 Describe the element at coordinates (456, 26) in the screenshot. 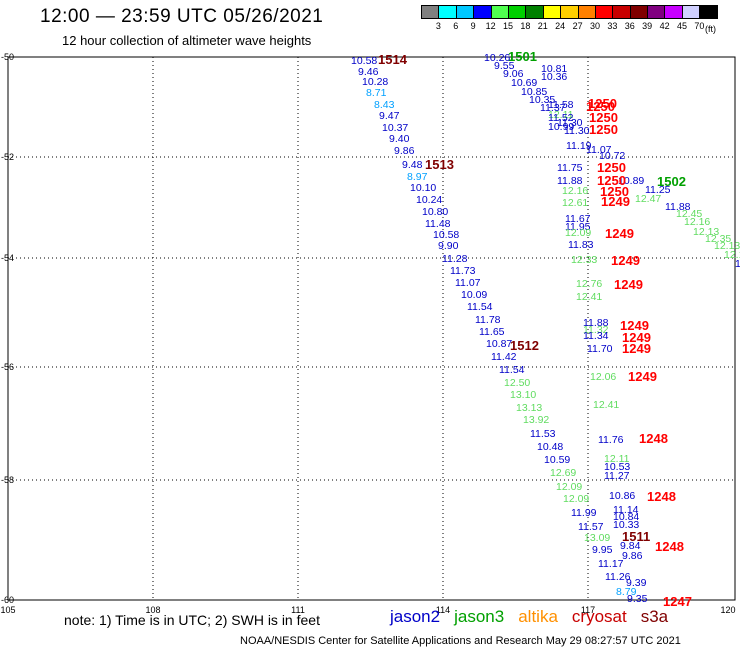

I see `color-scale-label: 6` at that location.